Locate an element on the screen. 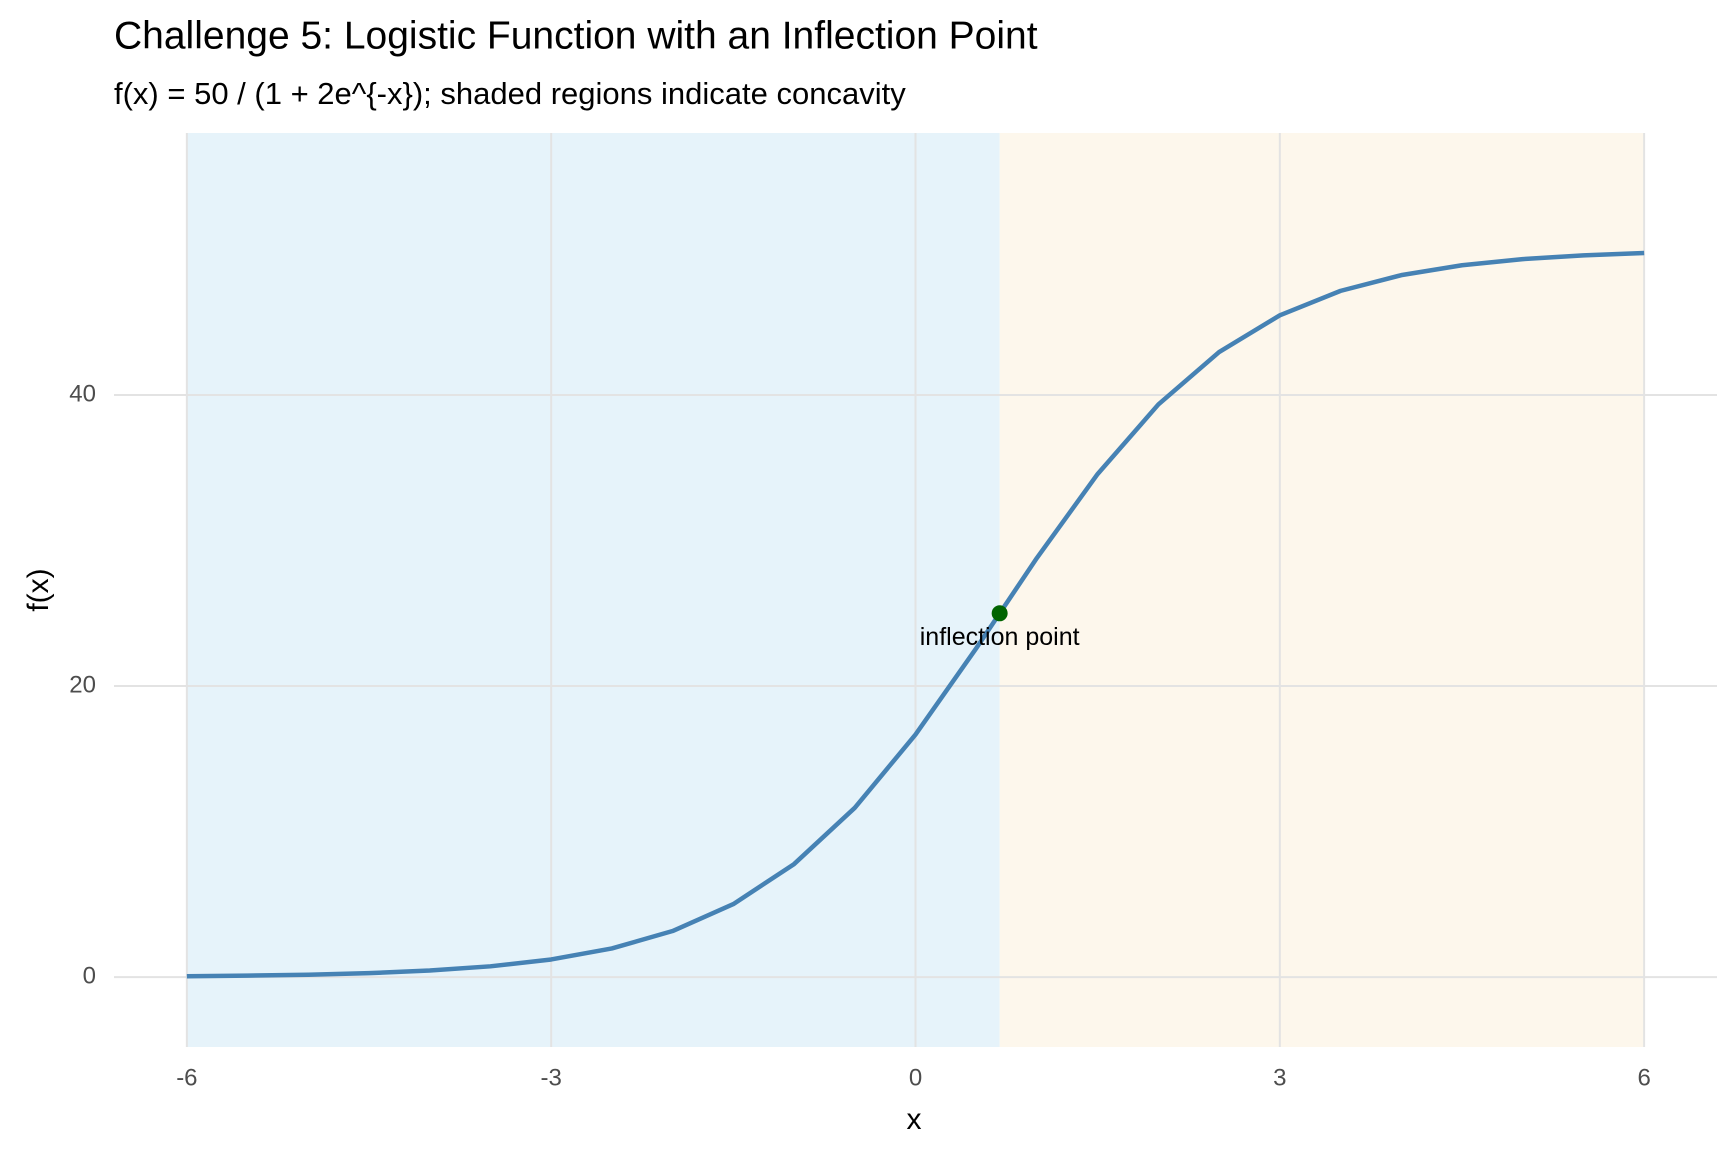 Image resolution: width=1728 pixels, height=1152 pixels. inflection-point is located at coordinates (999, 613).